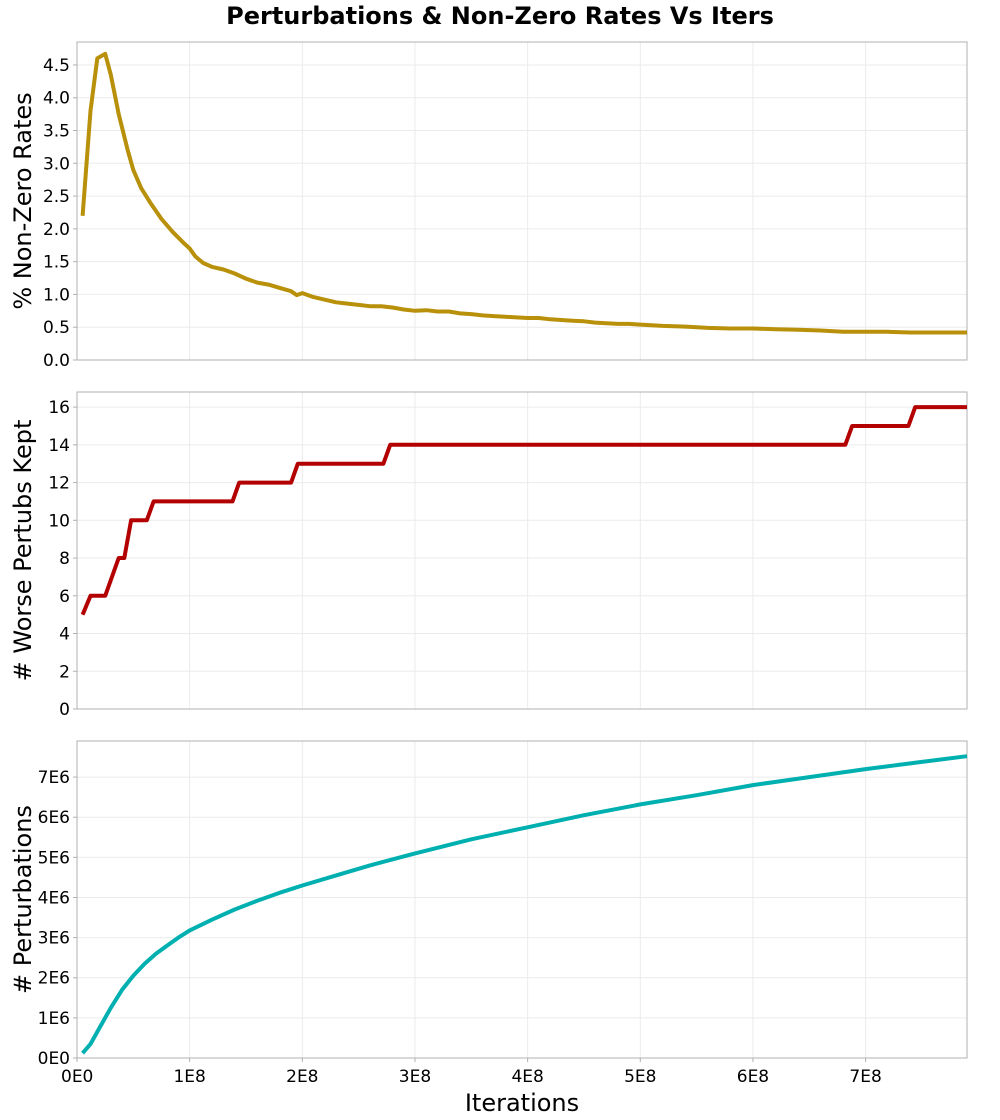 The width and height of the screenshot is (1000, 1120). What do you see at coordinates (64, 597) in the screenshot?
I see `worse-y-tick-label: 6` at bounding box center [64, 597].